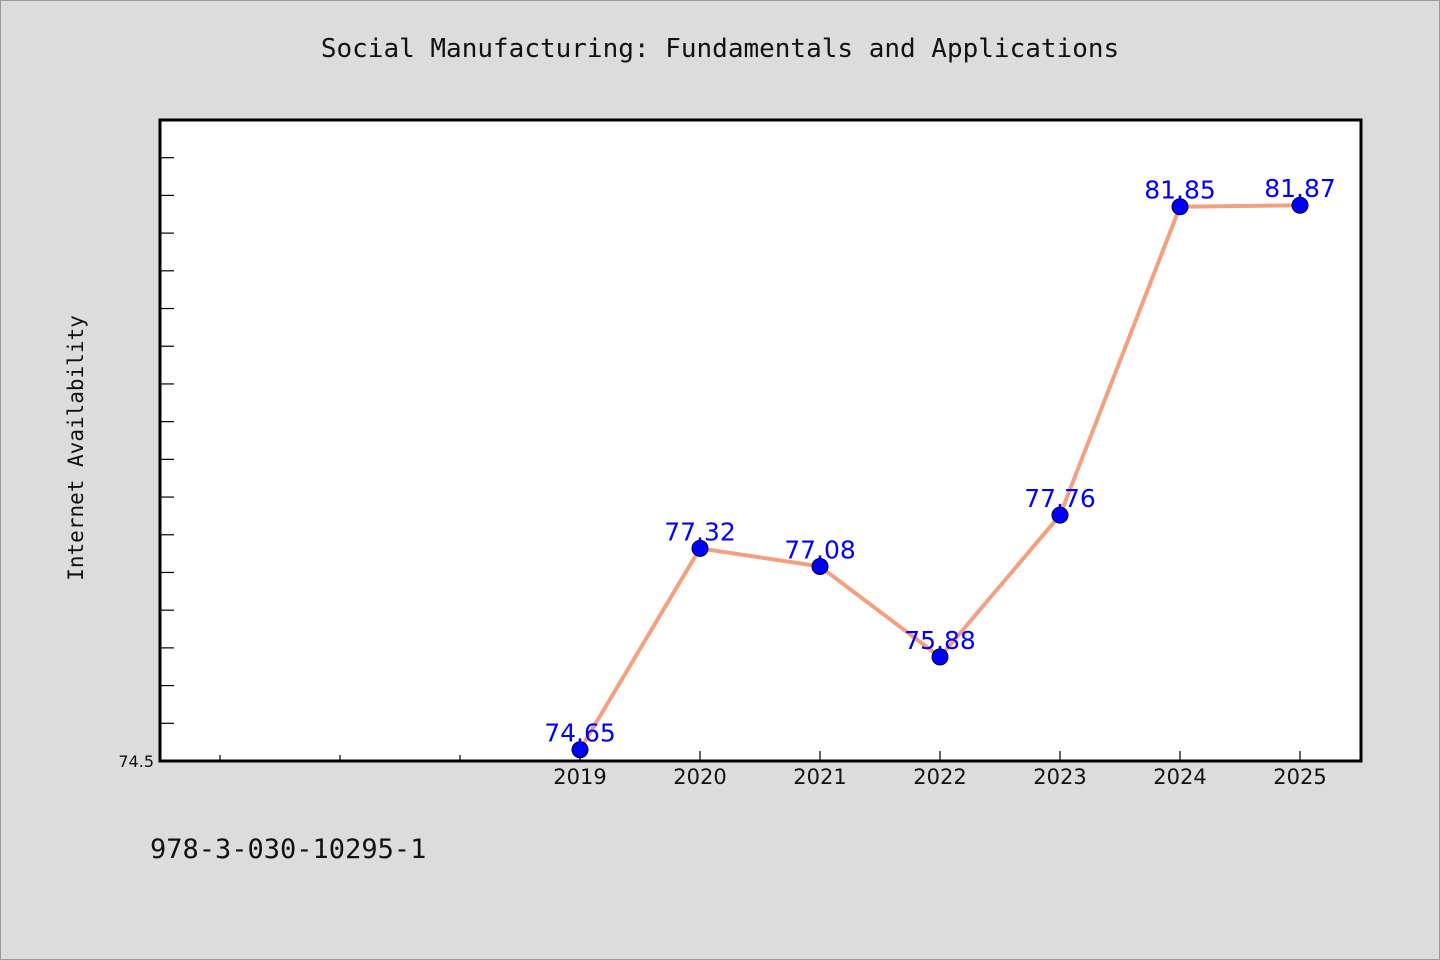 This screenshot has height=960, width=1440. Describe the element at coordinates (699, 777) in the screenshot. I see `x-tick-label-2020: 2020` at that location.